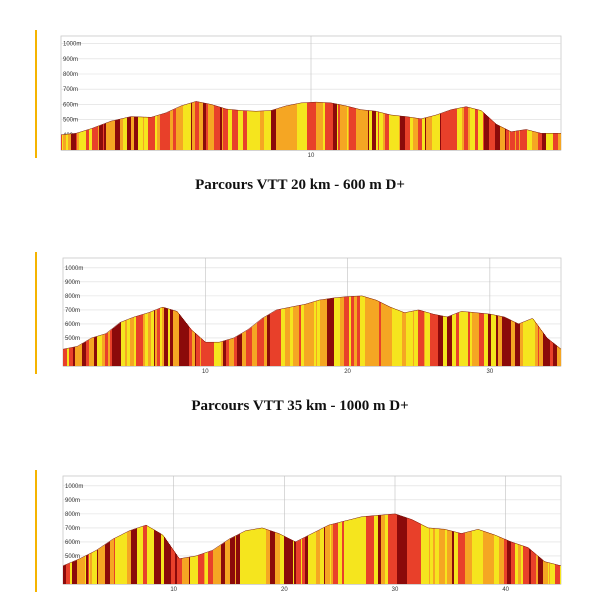  I want to click on y-tick-label: 500m, so click(72, 557).